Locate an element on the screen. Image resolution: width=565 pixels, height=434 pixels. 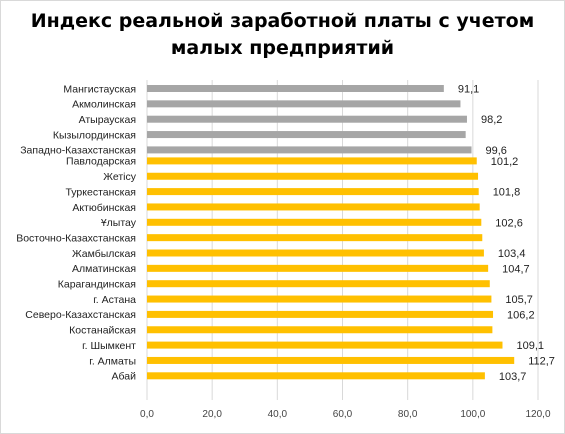
x-tick-label: 40,0 is located at coordinates (278, 414).